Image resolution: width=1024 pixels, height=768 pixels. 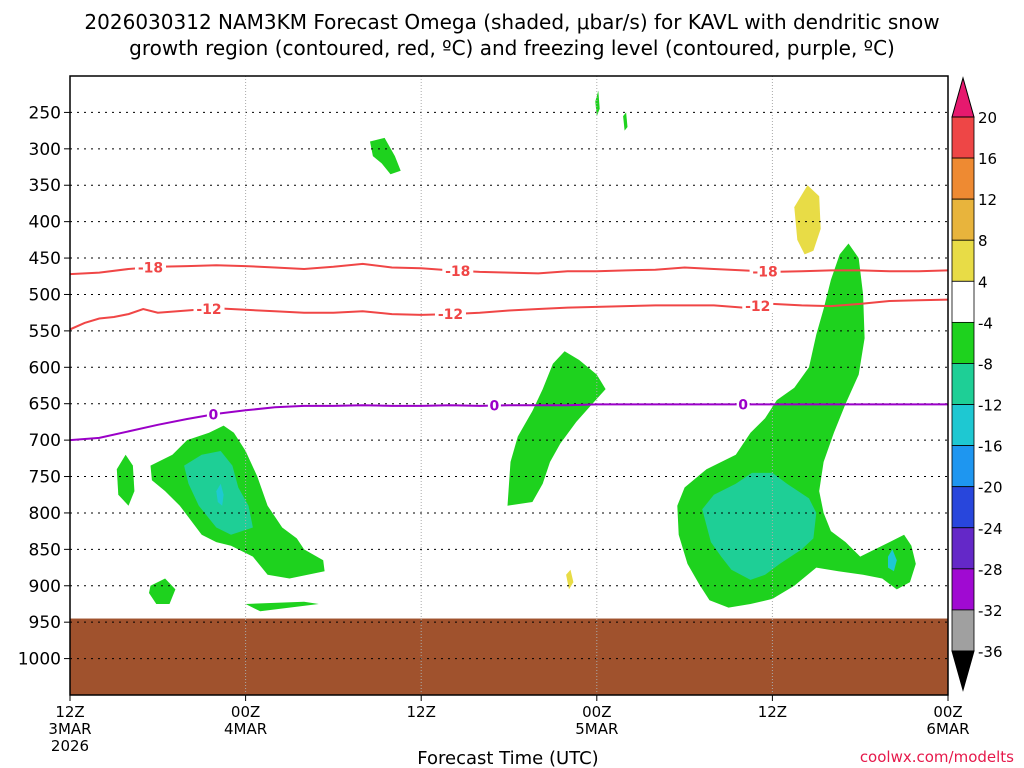 I want to click on colorbar-label: 4, so click(x=983, y=282).